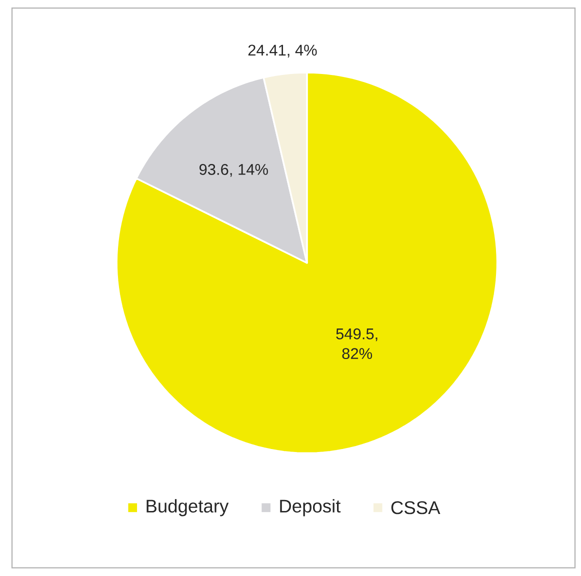 The width and height of the screenshot is (581, 576). What do you see at coordinates (310, 507) in the screenshot?
I see `legend-label: Deposit` at bounding box center [310, 507].